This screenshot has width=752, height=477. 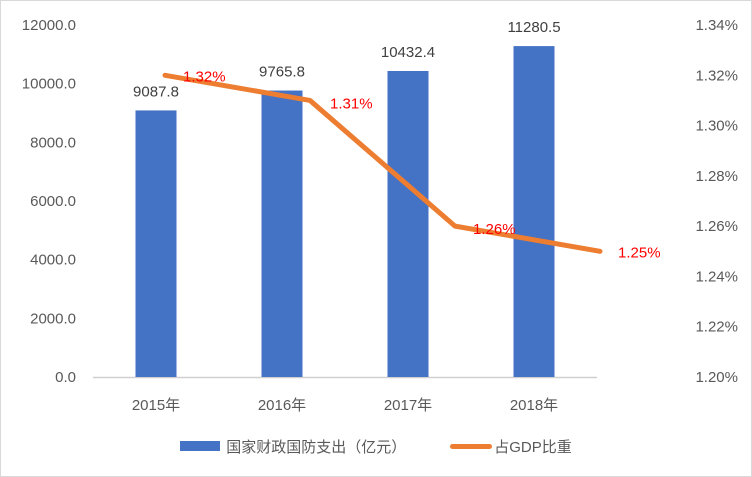 I want to click on legend-item-bar: 国家财政国防支出（亿元）, so click(x=293, y=446).